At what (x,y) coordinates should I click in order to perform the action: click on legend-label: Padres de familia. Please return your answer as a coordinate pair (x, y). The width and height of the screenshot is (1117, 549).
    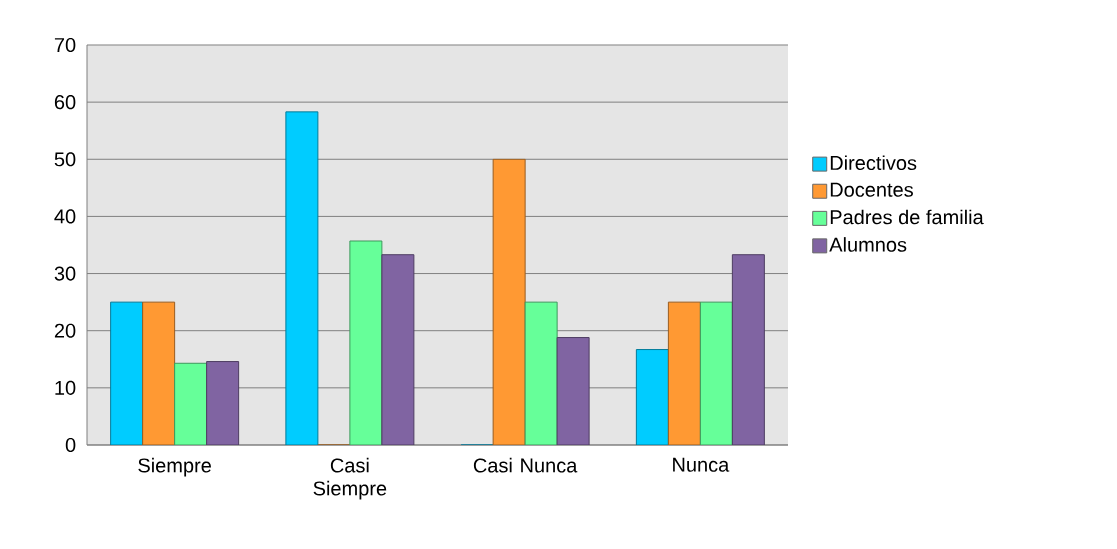
    Looking at the image, I should click on (907, 217).